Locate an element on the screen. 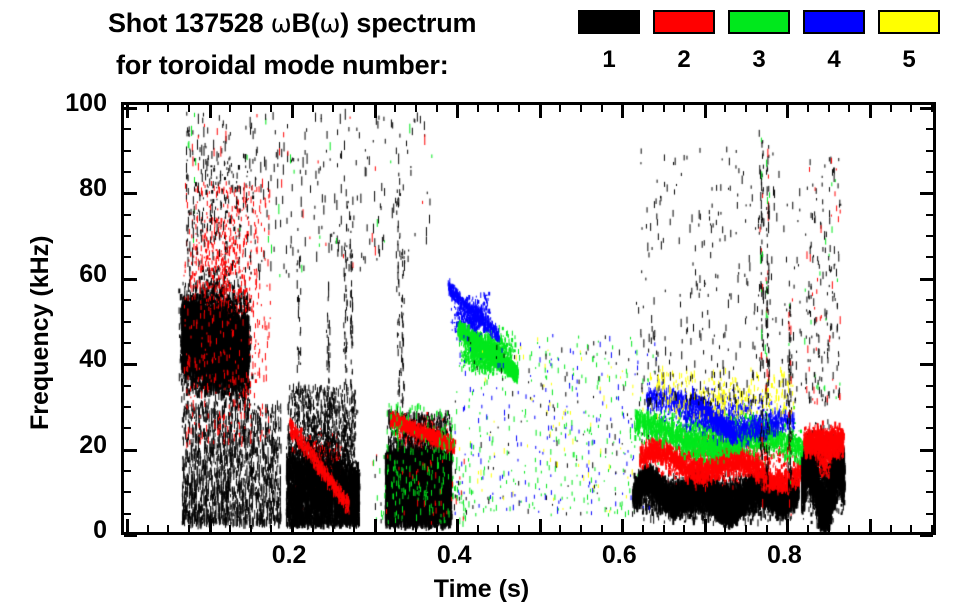  legend-item-mode-5: 5 is located at coordinates (910, 42).